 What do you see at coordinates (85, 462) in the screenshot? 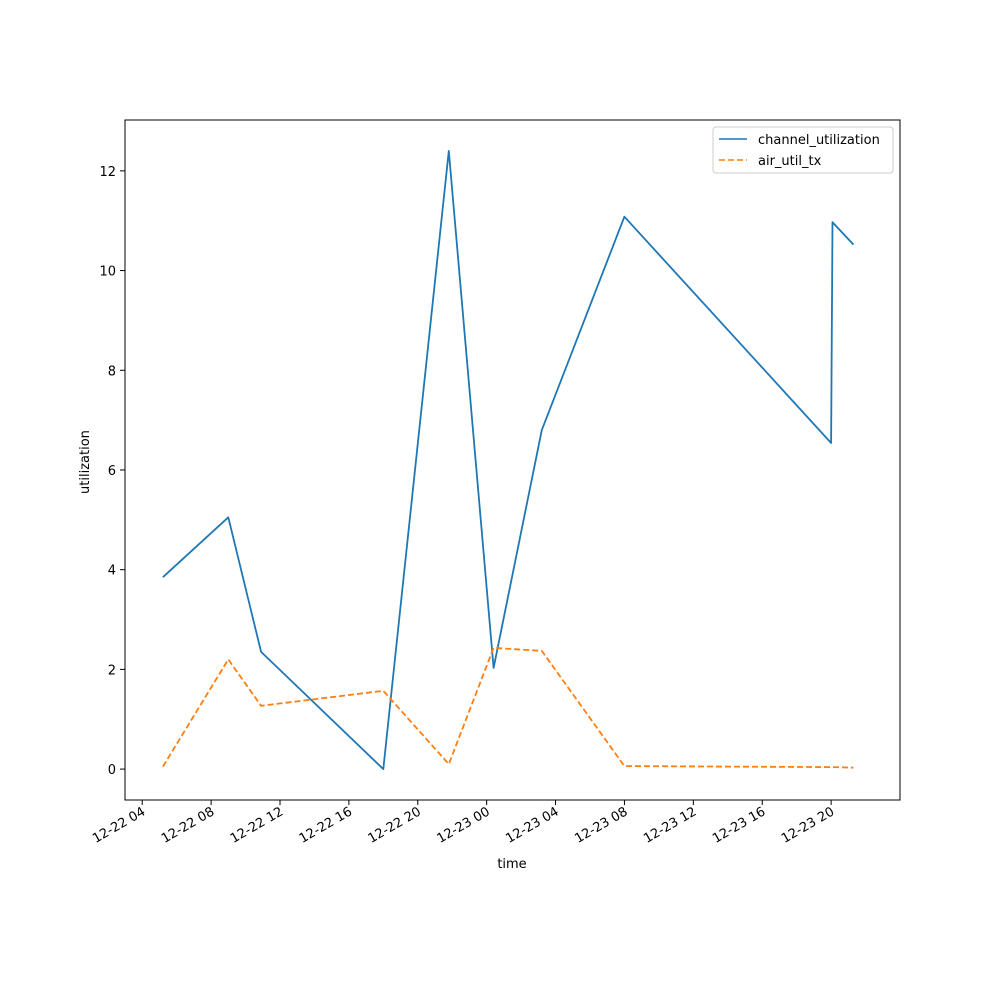
I see `y-axis-label: utilization` at bounding box center [85, 462].